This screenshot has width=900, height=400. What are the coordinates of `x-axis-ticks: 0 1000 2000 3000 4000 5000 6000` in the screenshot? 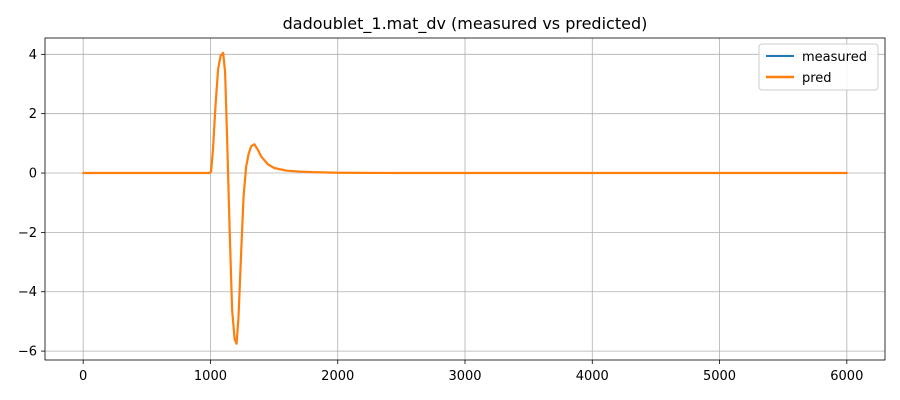 It's located at (471, 372).